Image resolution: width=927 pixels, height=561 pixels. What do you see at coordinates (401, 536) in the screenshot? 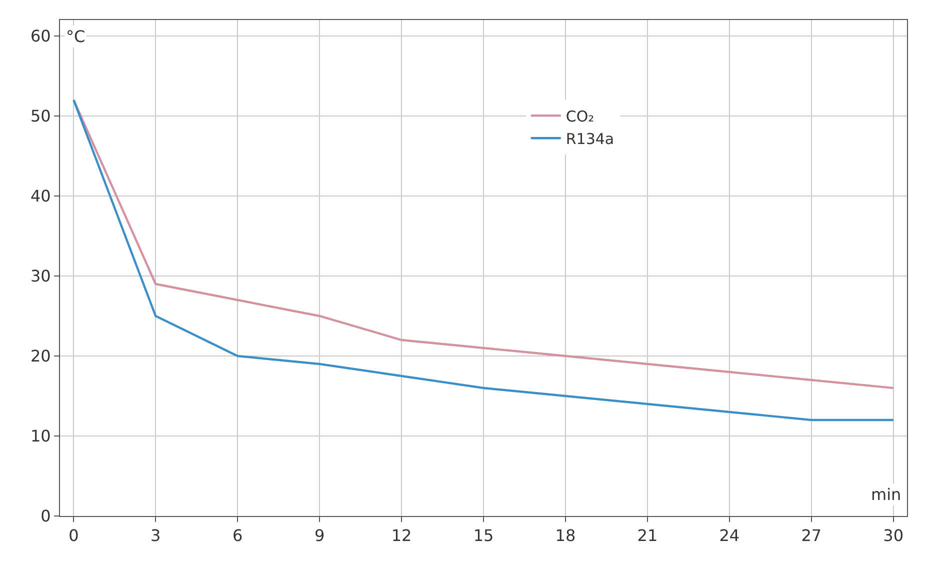
I see `x-tick-label: 12` at bounding box center [401, 536].